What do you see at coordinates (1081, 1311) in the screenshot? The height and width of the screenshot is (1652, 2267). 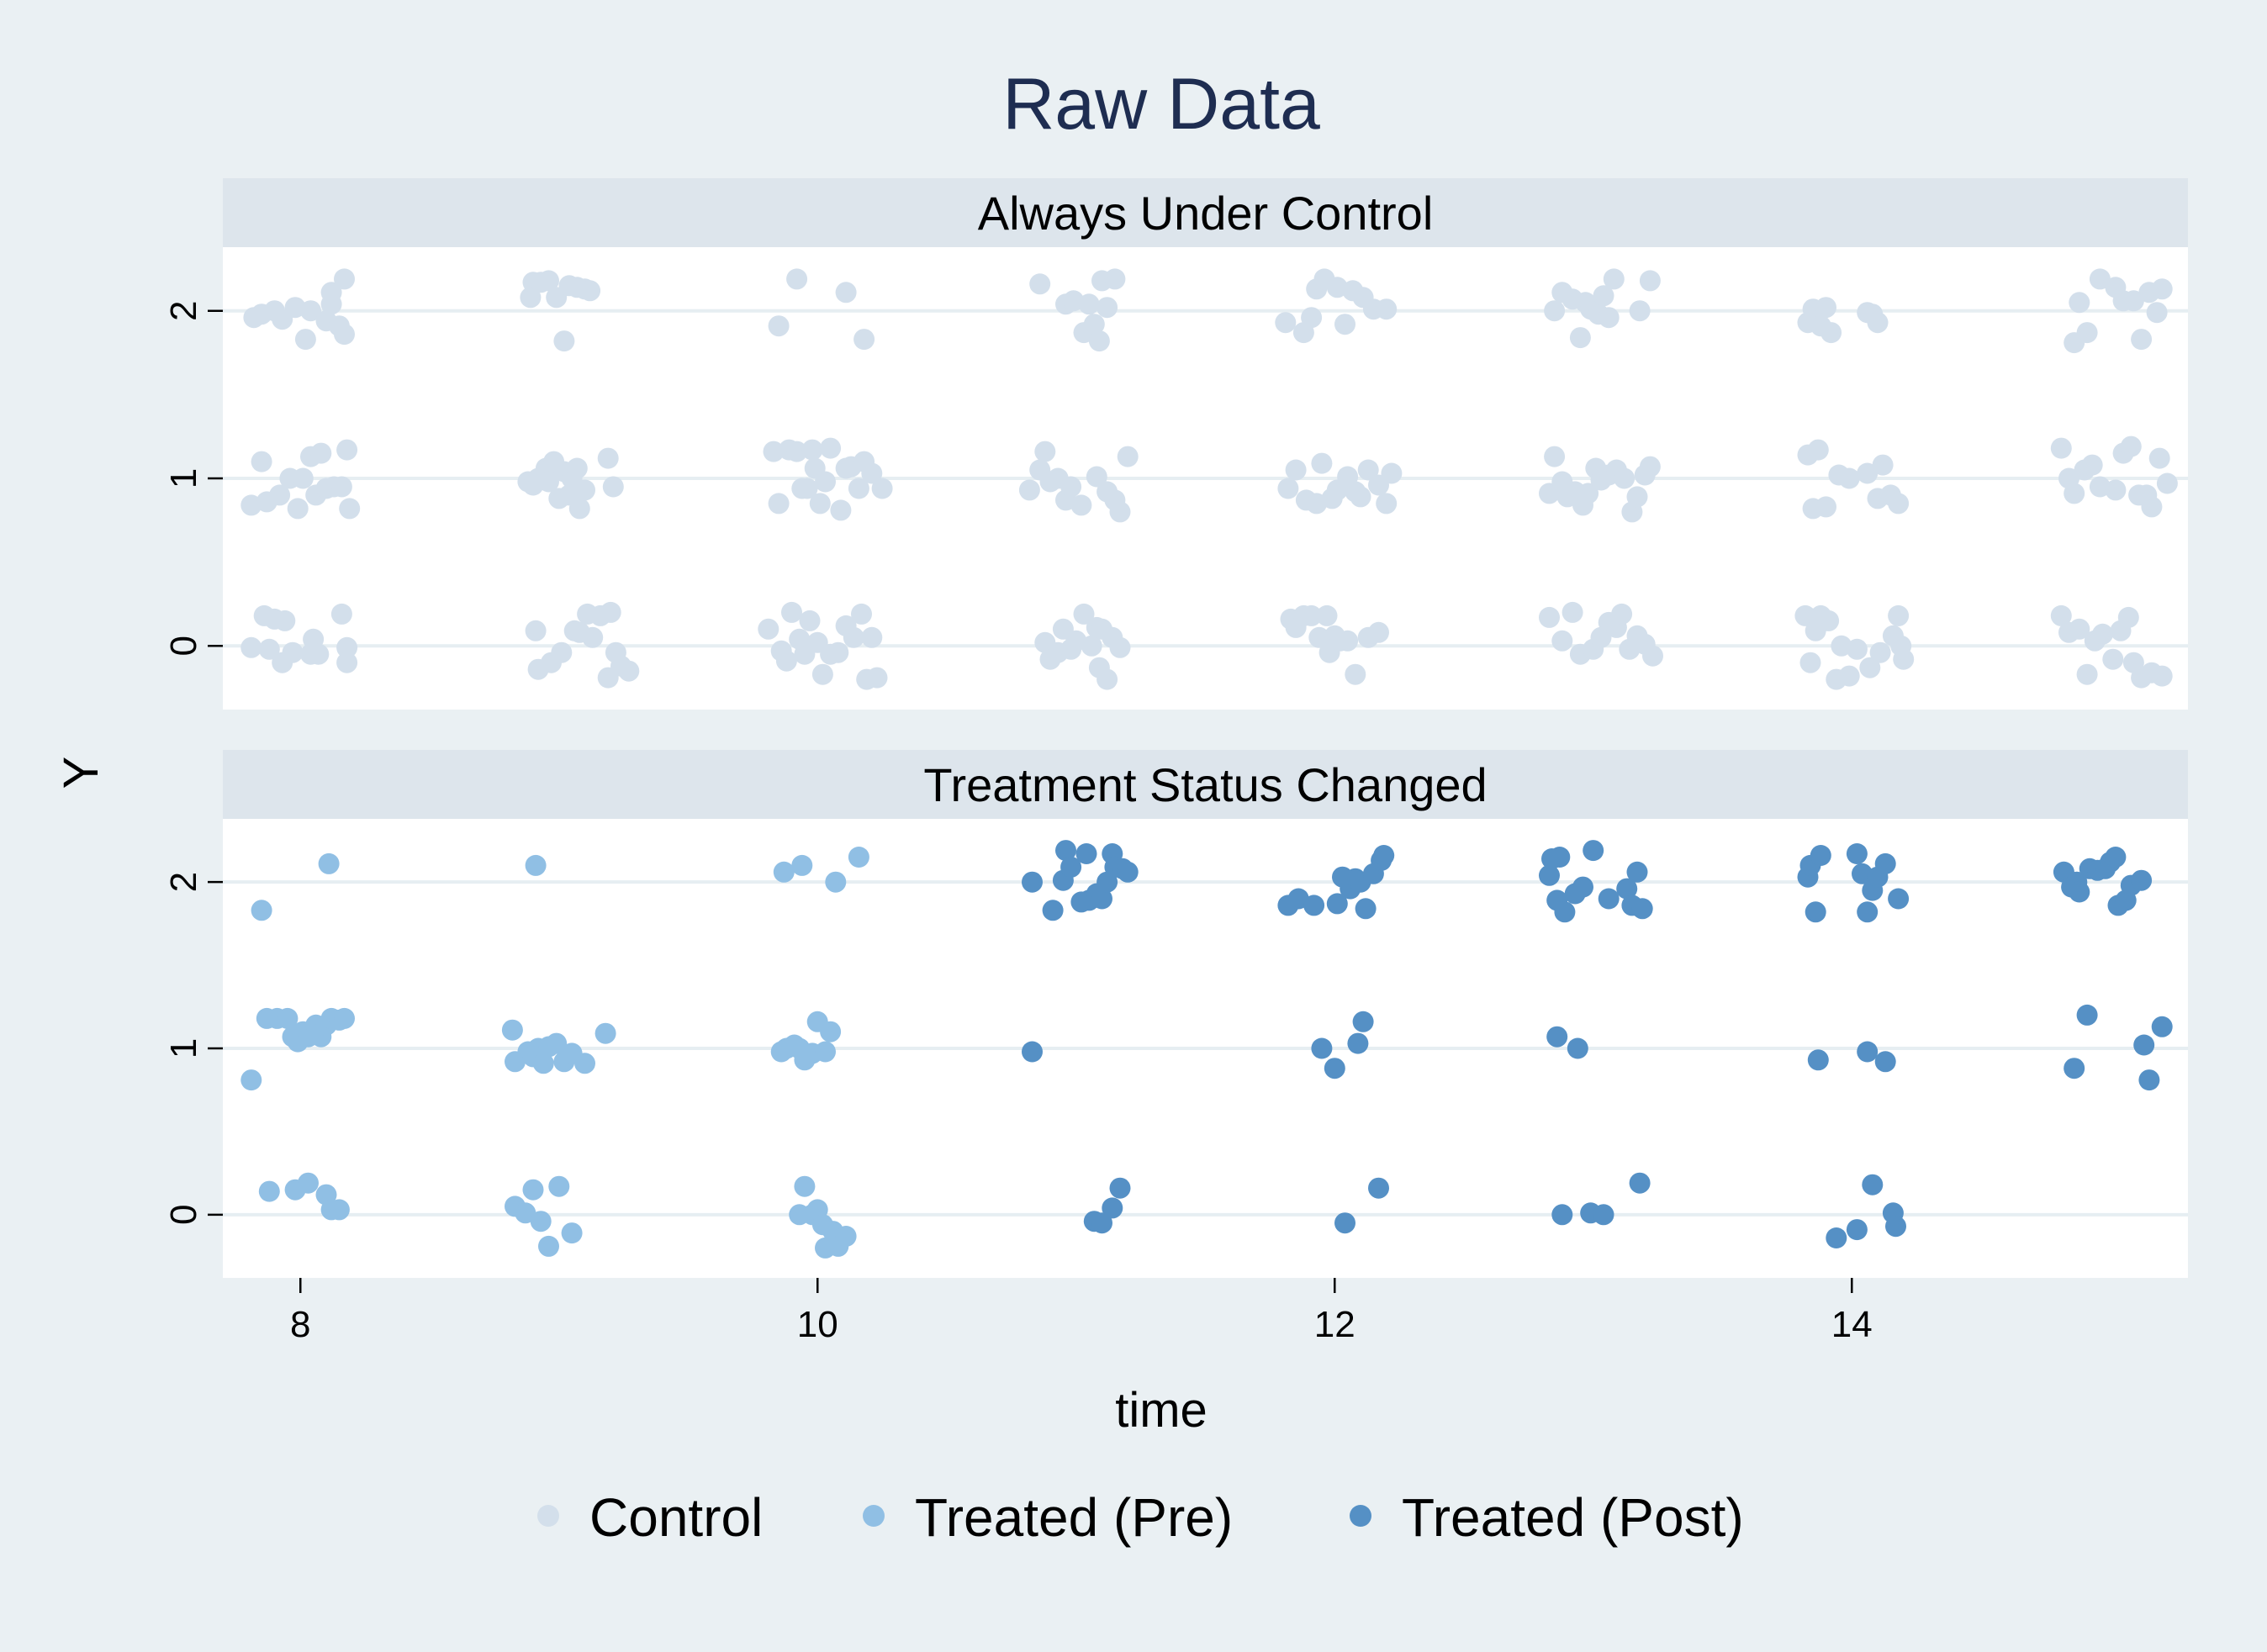 I see `x-axis: 8 10 12 14` at bounding box center [1081, 1311].